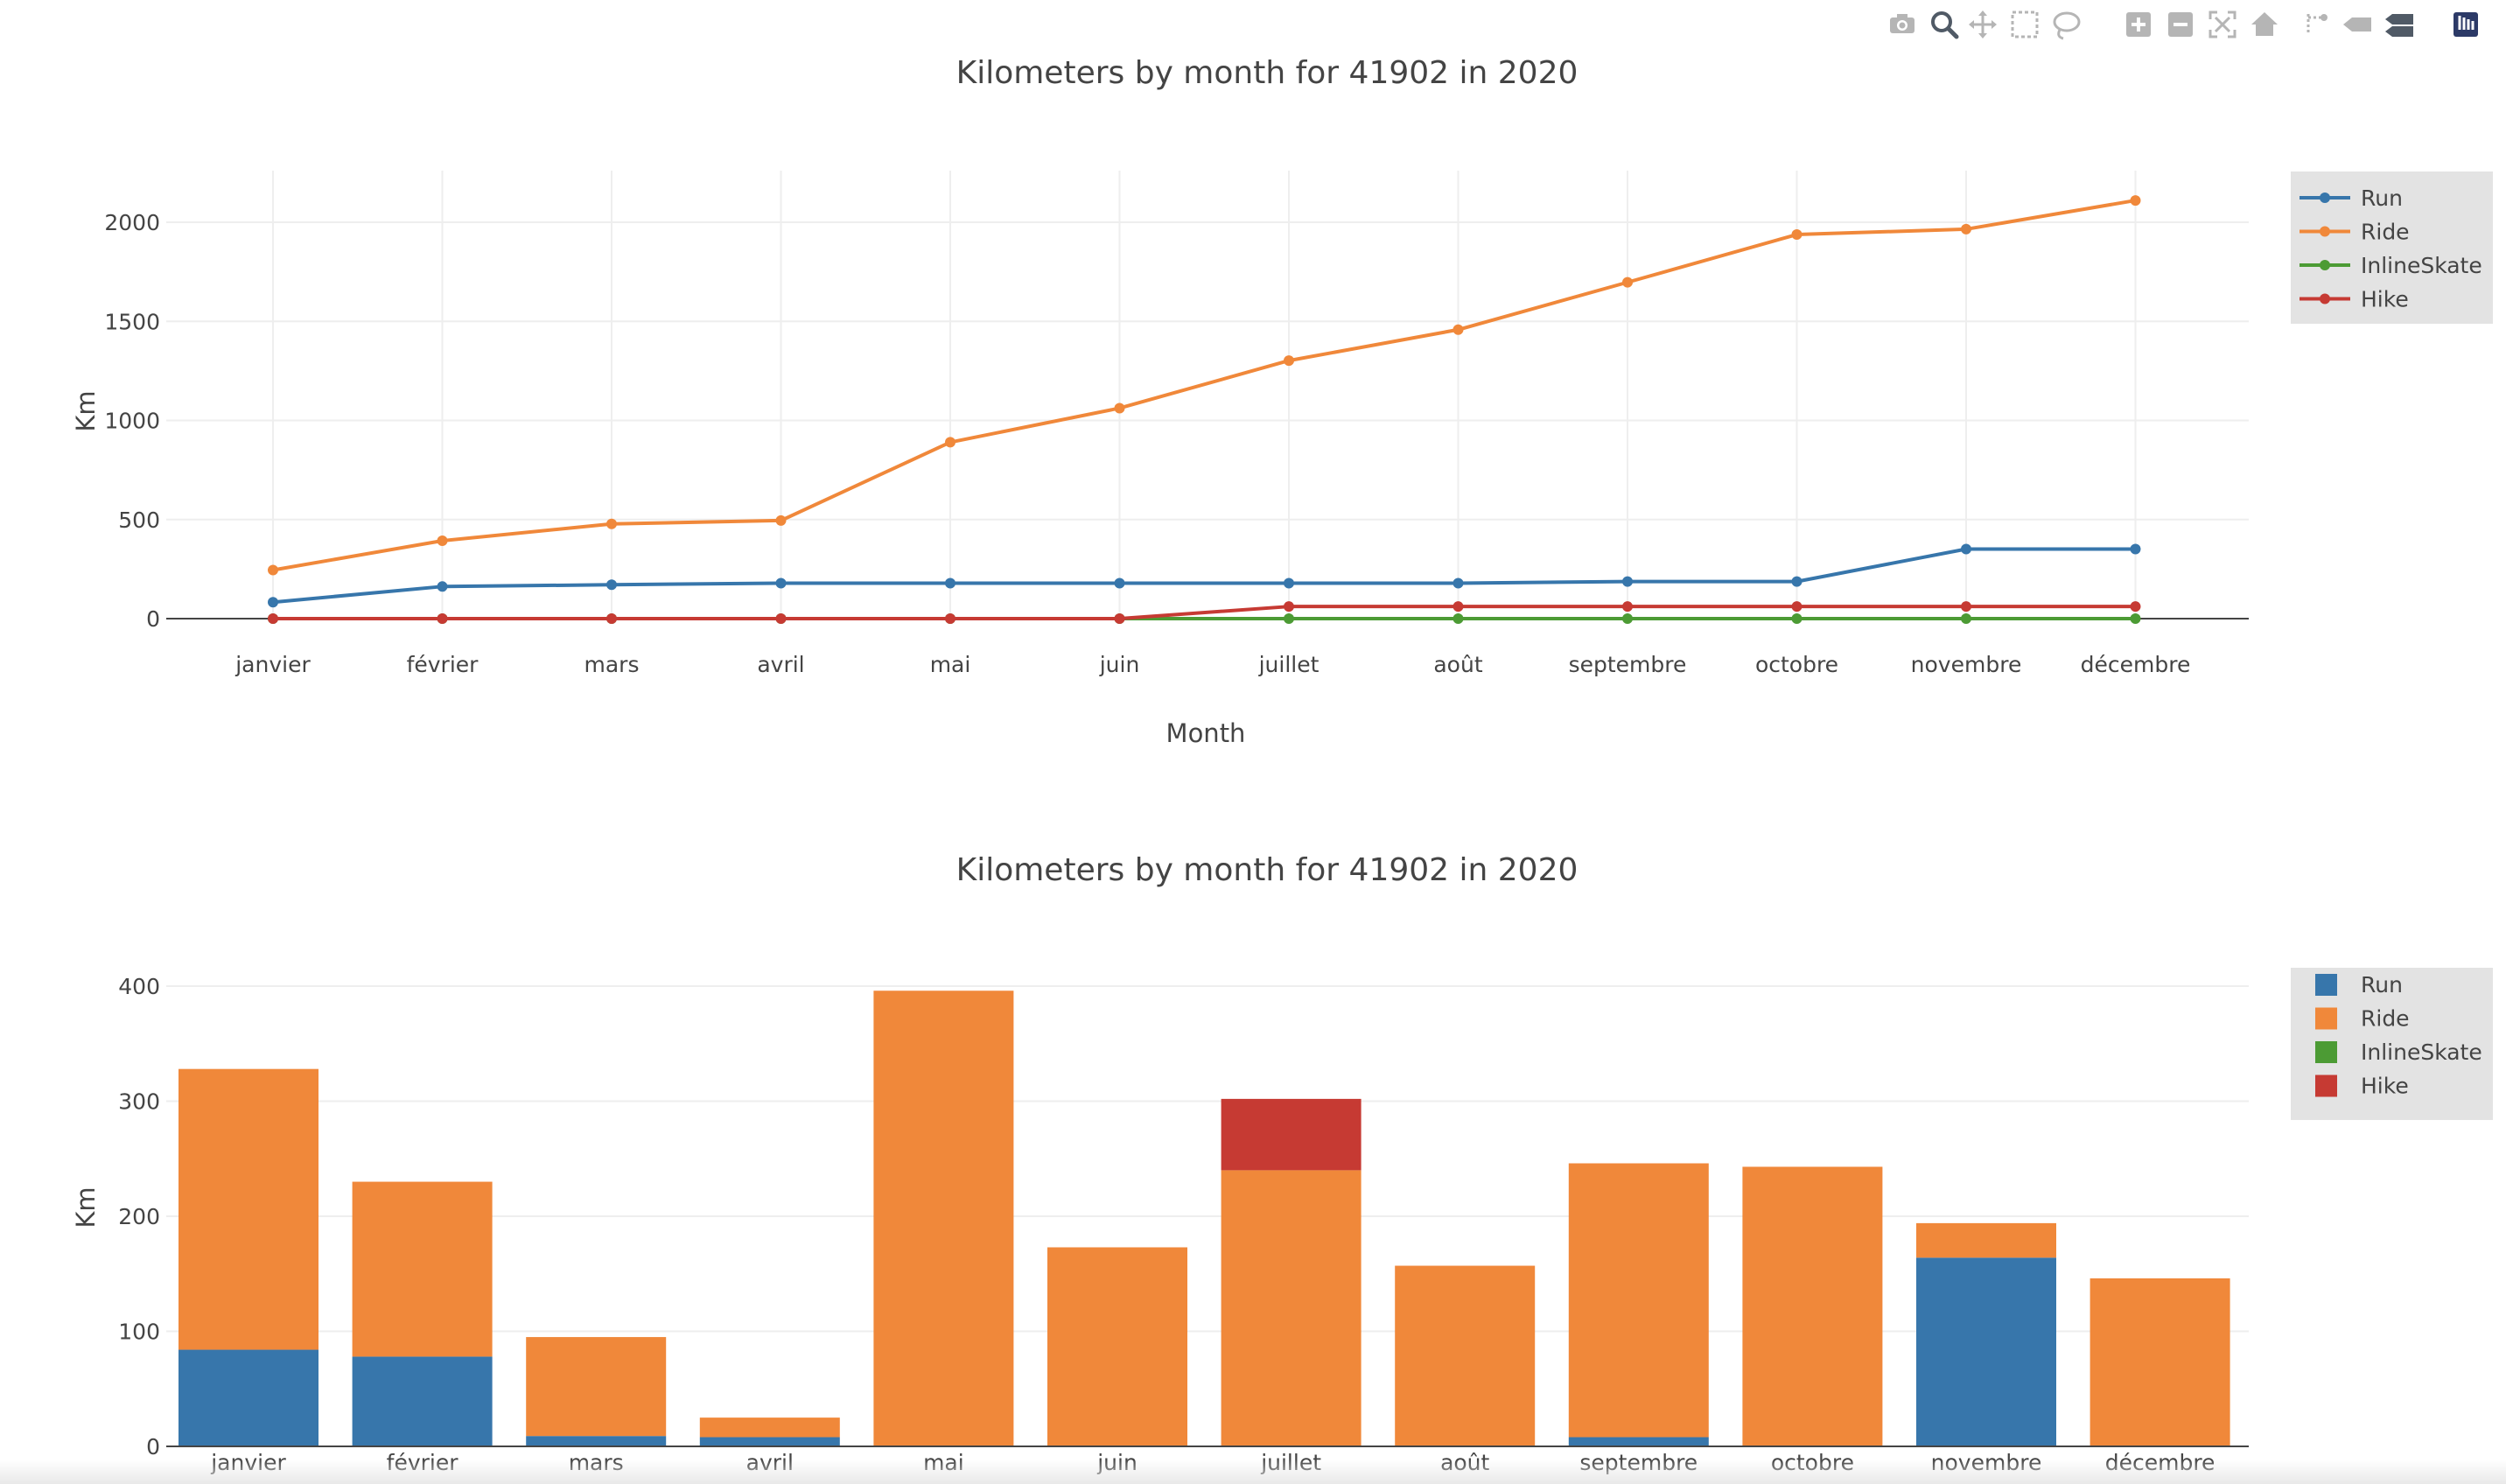 The image size is (2506, 1484). Describe the element at coordinates (1638, 1441) in the screenshot. I see `bar-run-septembre` at that location.